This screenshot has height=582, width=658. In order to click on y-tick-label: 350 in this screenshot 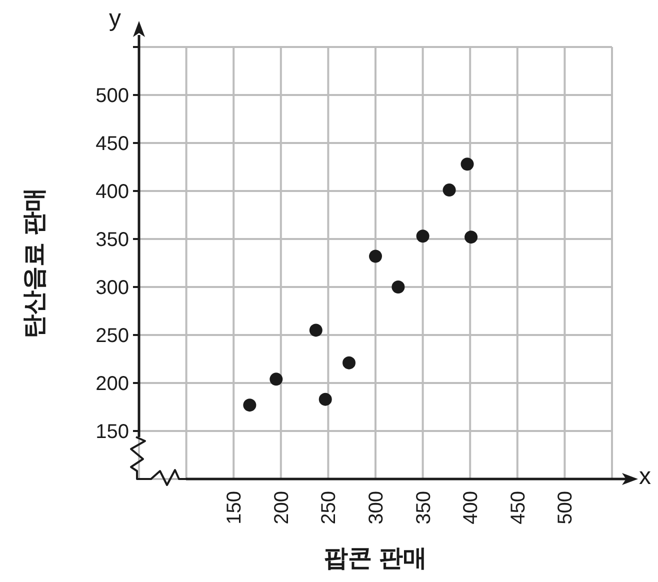, I will do `click(112, 240)`.